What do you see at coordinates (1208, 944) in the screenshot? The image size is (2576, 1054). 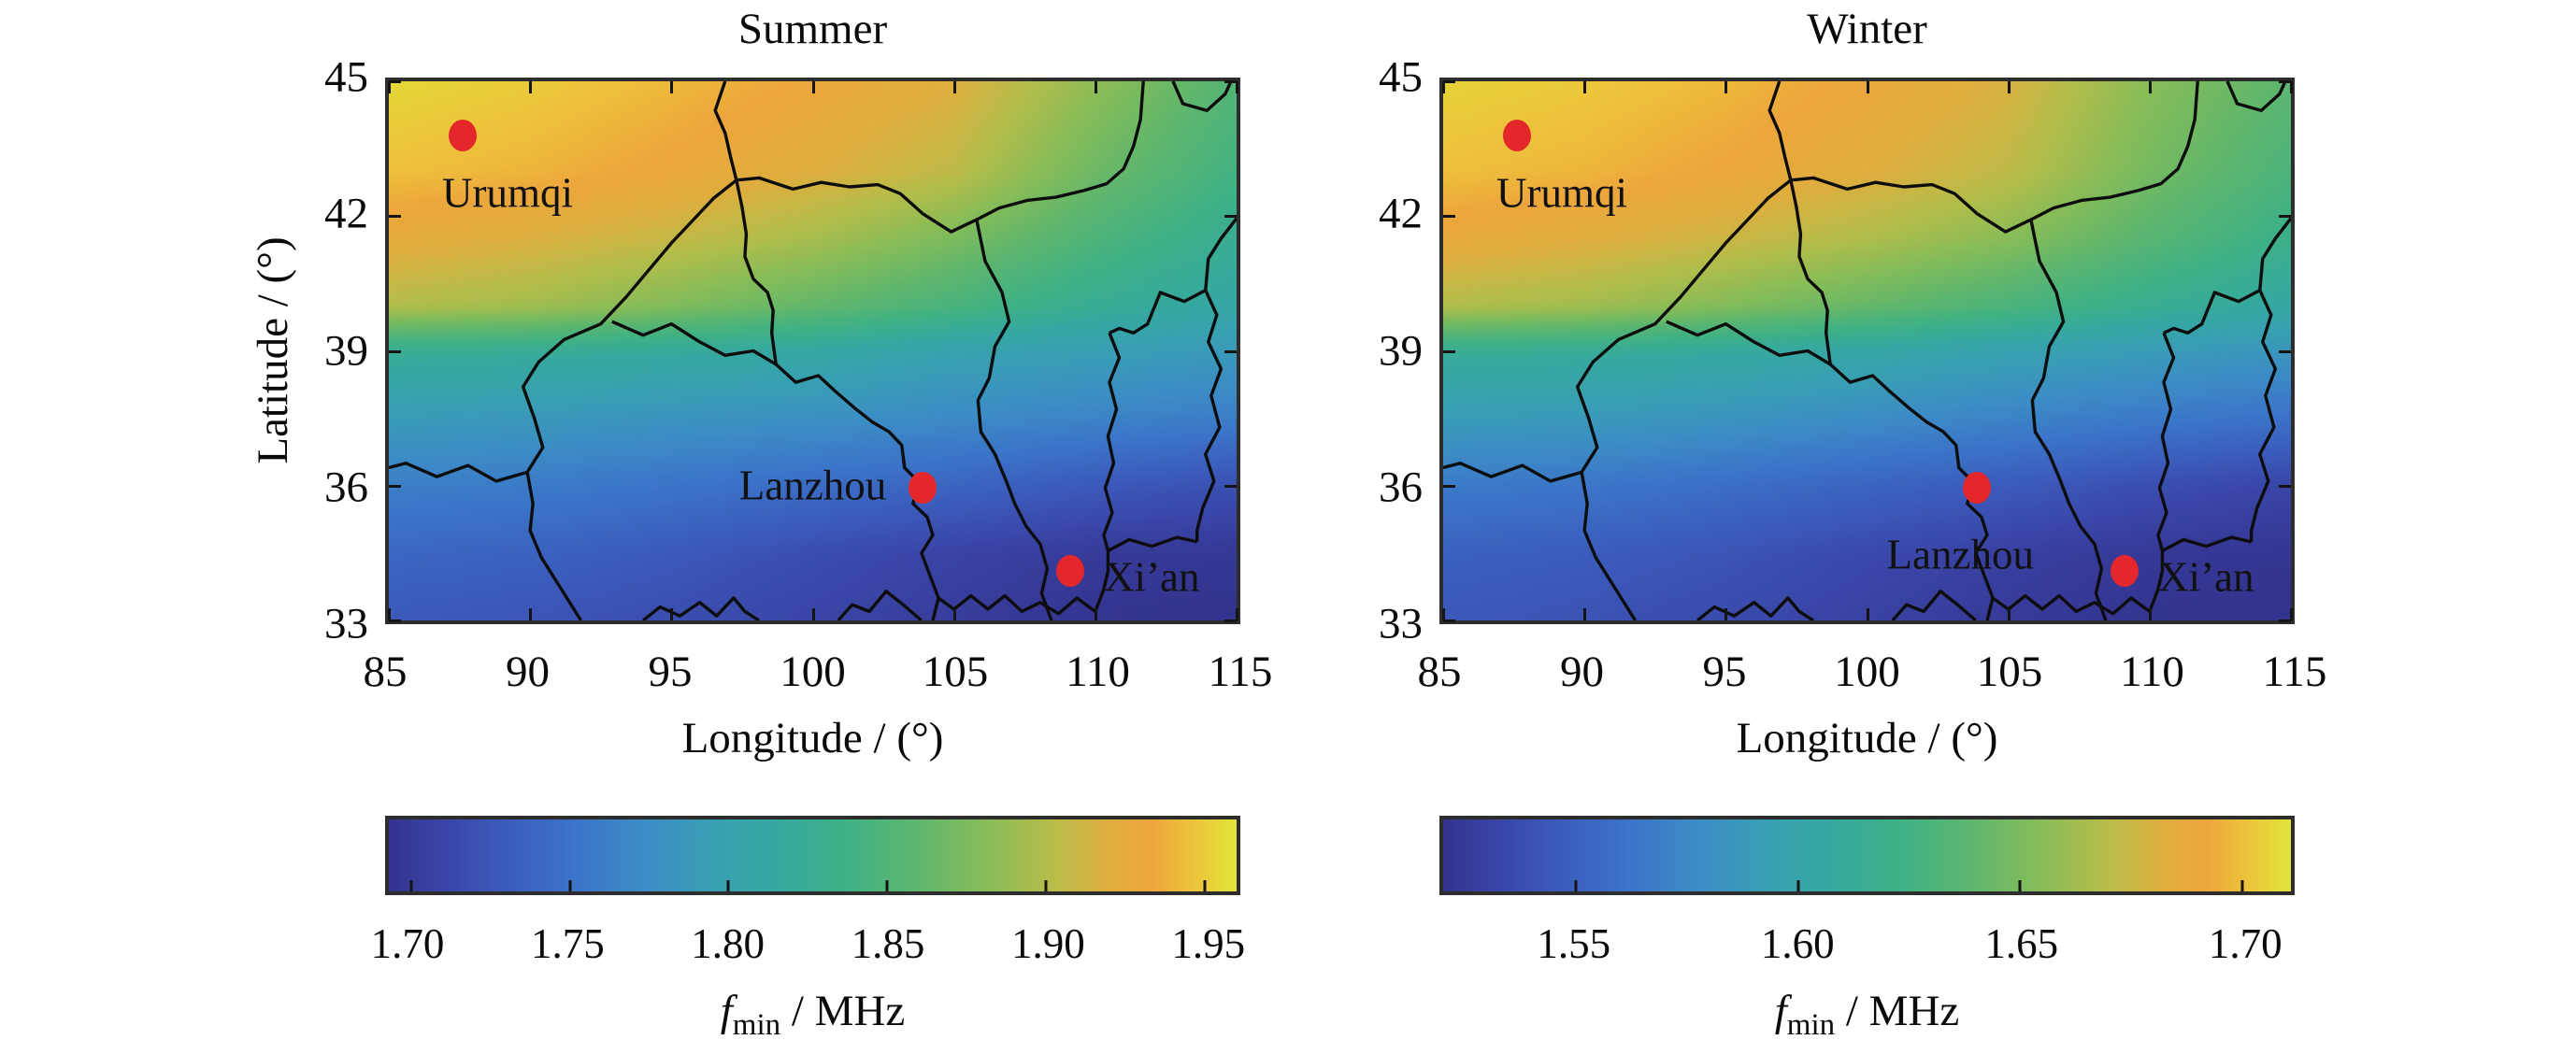 I see `colorbar-tick-label: 1.95` at bounding box center [1208, 944].